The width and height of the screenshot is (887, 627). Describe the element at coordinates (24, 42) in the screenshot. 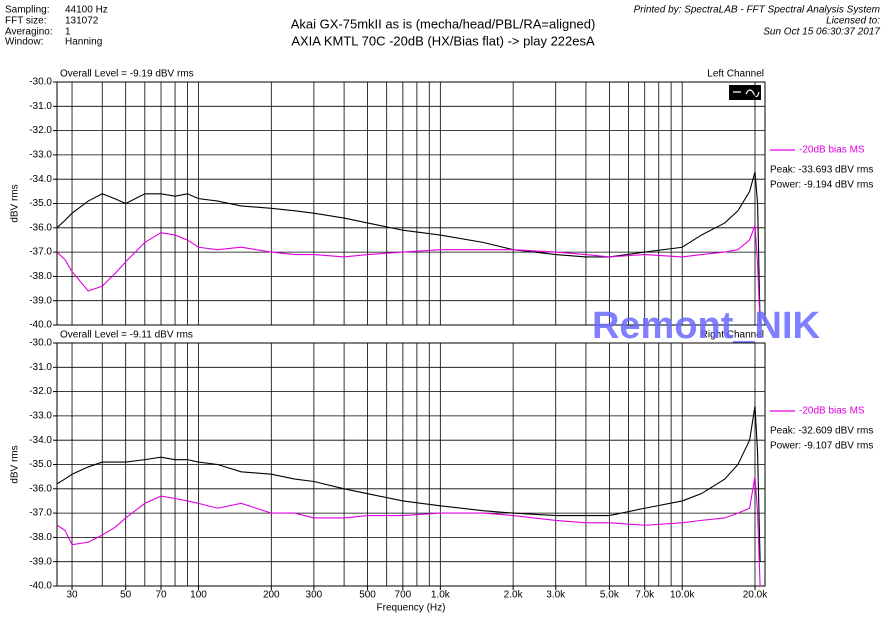

I see `info-label: Window:` at that location.